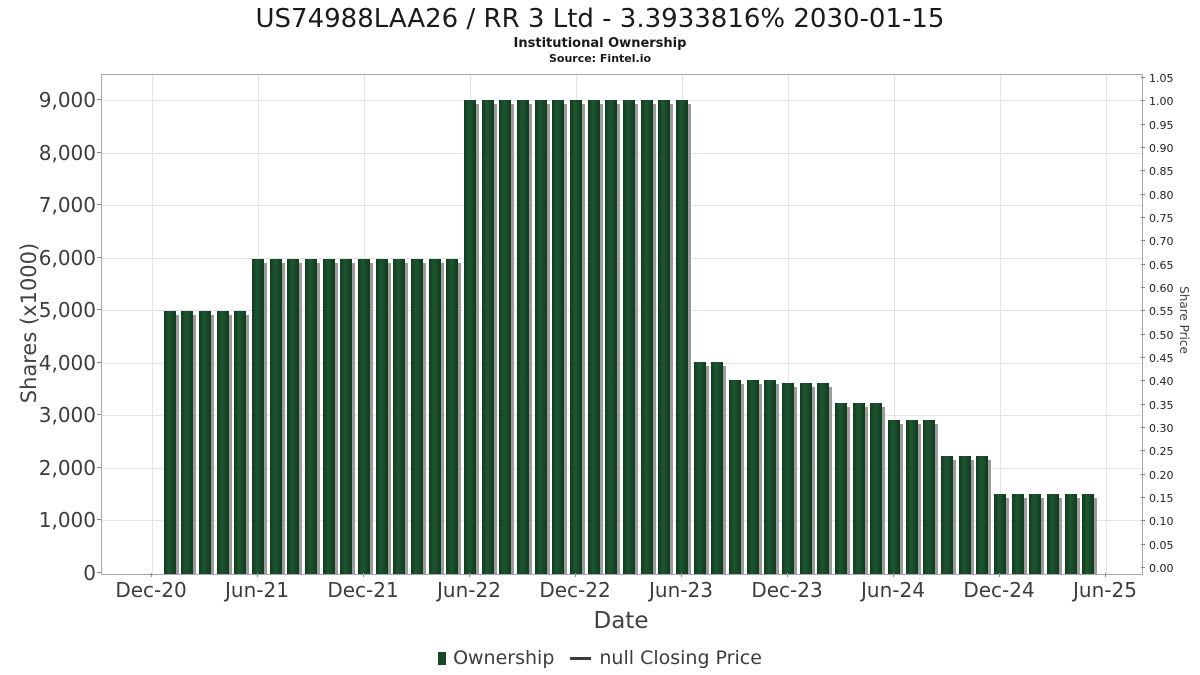  What do you see at coordinates (680, 658) in the screenshot?
I see `legend-price-label: null Closing Price` at bounding box center [680, 658].